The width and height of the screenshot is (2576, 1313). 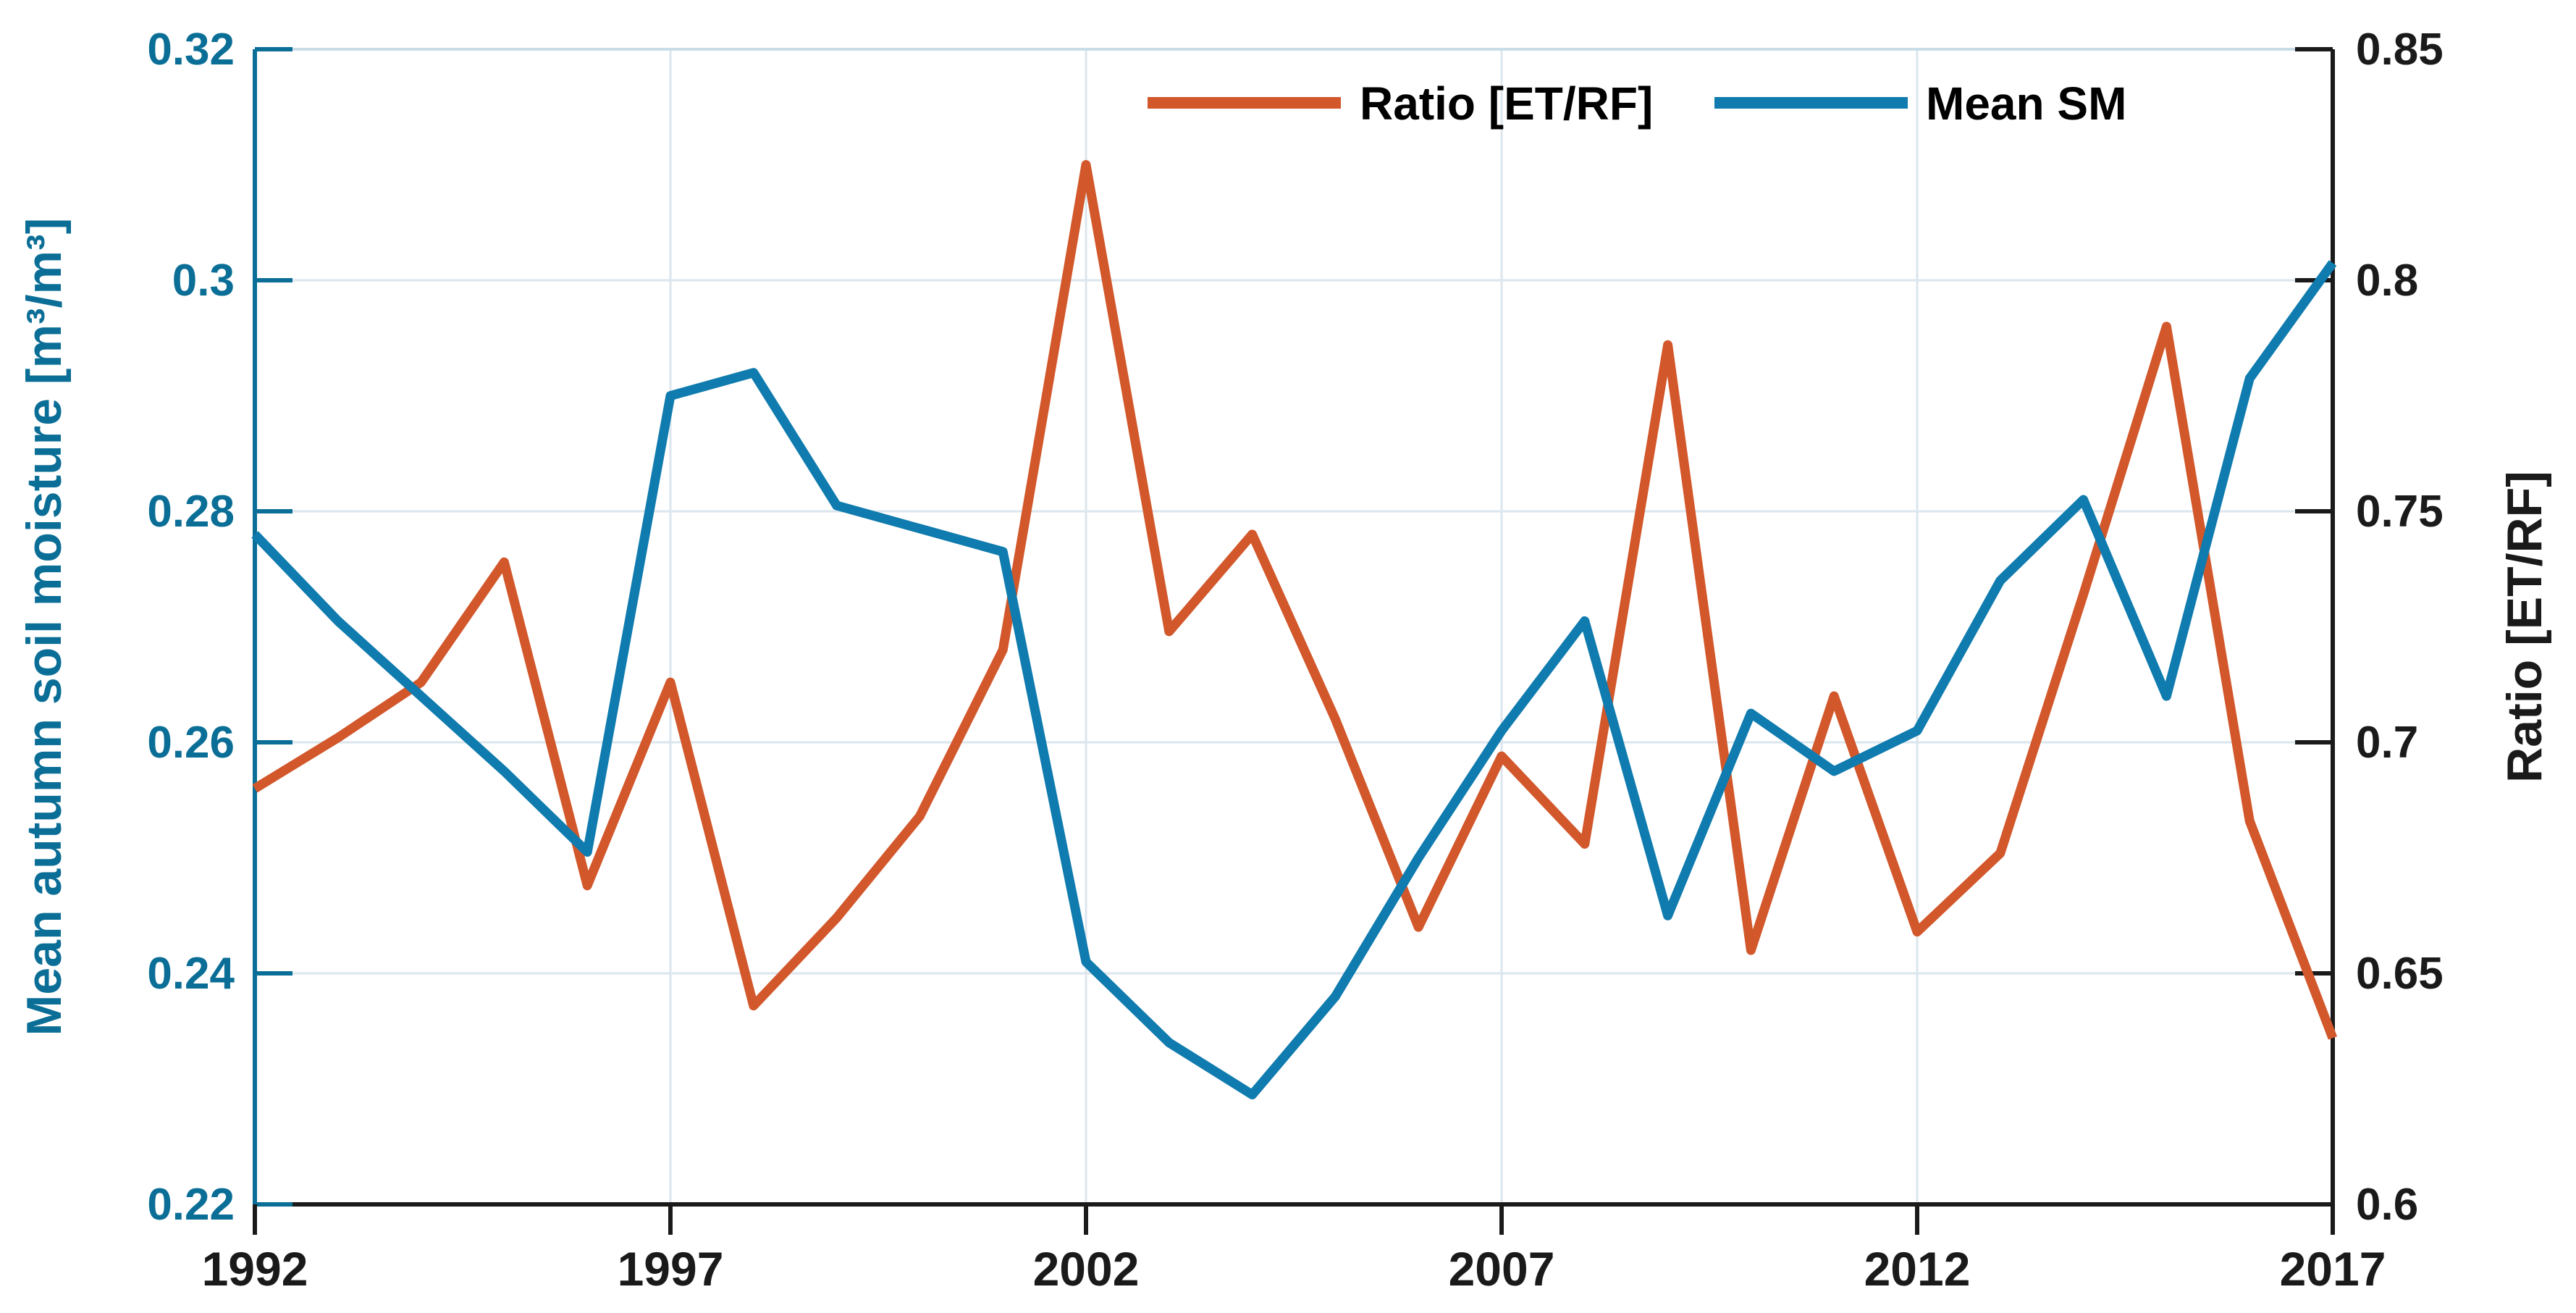 I want to click on left-axis-tick-label: 0.3, so click(x=203, y=281).